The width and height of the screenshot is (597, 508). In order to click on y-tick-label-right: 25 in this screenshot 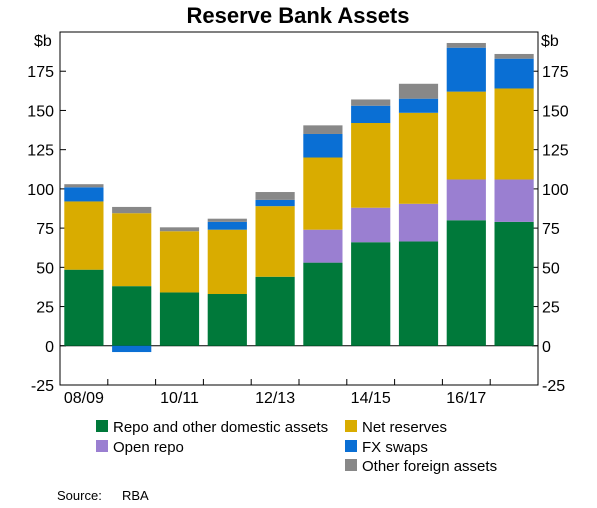, I will do `click(551, 308)`.